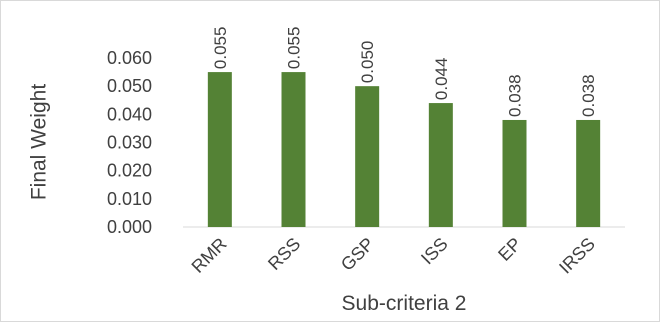 Image resolution: width=662 pixels, height=324 pixels. Describe the element at coordinates (129, 86) in the screenshot. I see `y-tick-label: 0.050` at that location.